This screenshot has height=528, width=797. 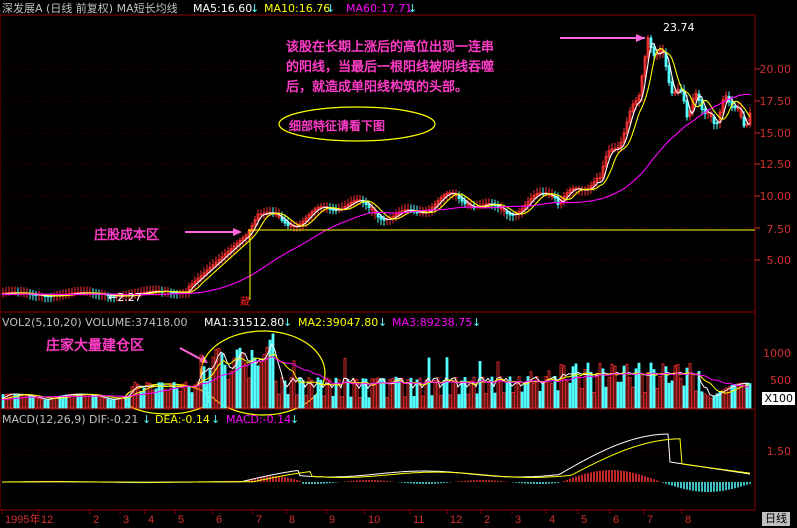 What do you see at coordinates (650, 520) in the screenshot?
I see `time-label: 7` at bounding box center [650, 520].